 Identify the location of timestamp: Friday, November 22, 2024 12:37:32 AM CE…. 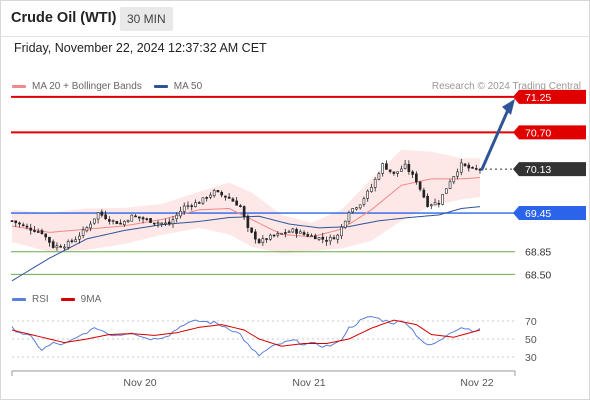
(140, 48).